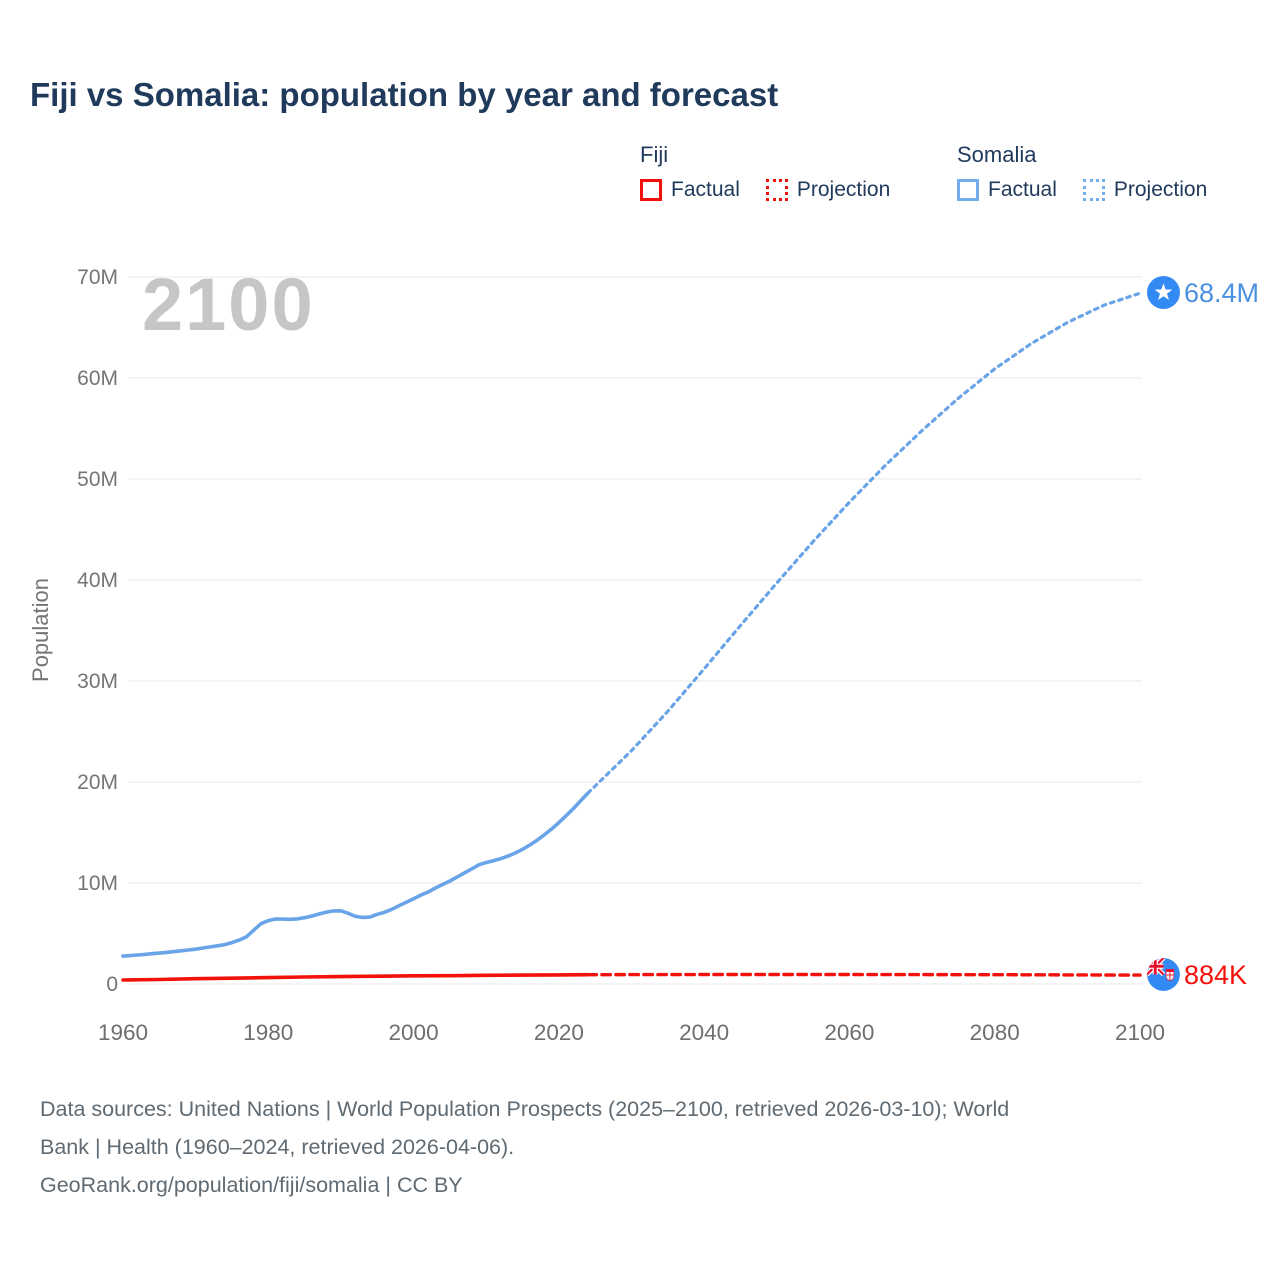 The image size is (1280, 1280). What do you see at coordinates (97, 378) in the screenshot?
I see `y-tick-label: 60M` at bounding box center [97, 378].